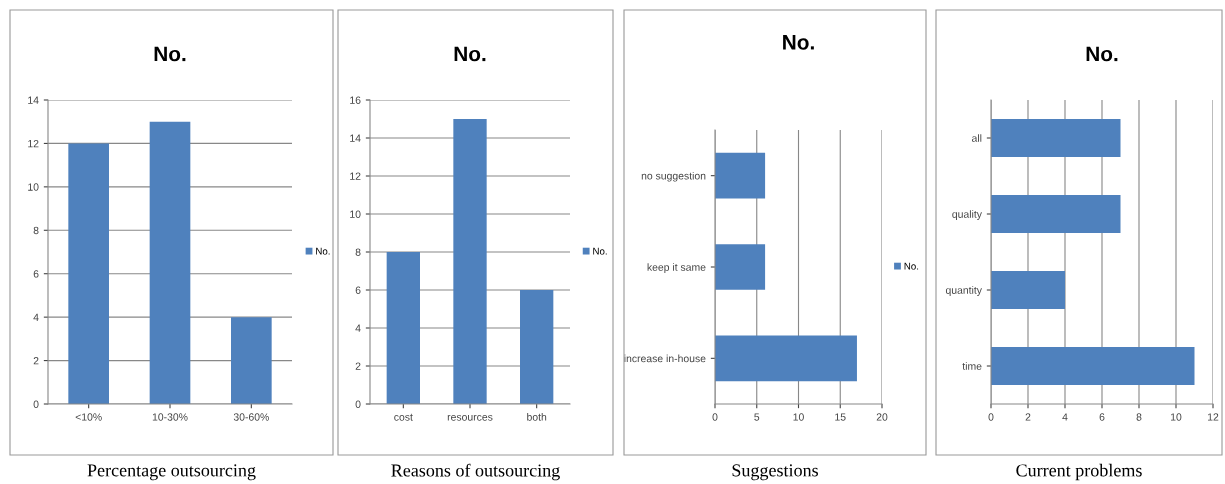 This screenshot has height=484, width=1225. I want to click on text: Reasons of outsourcing, so click(475, 472).